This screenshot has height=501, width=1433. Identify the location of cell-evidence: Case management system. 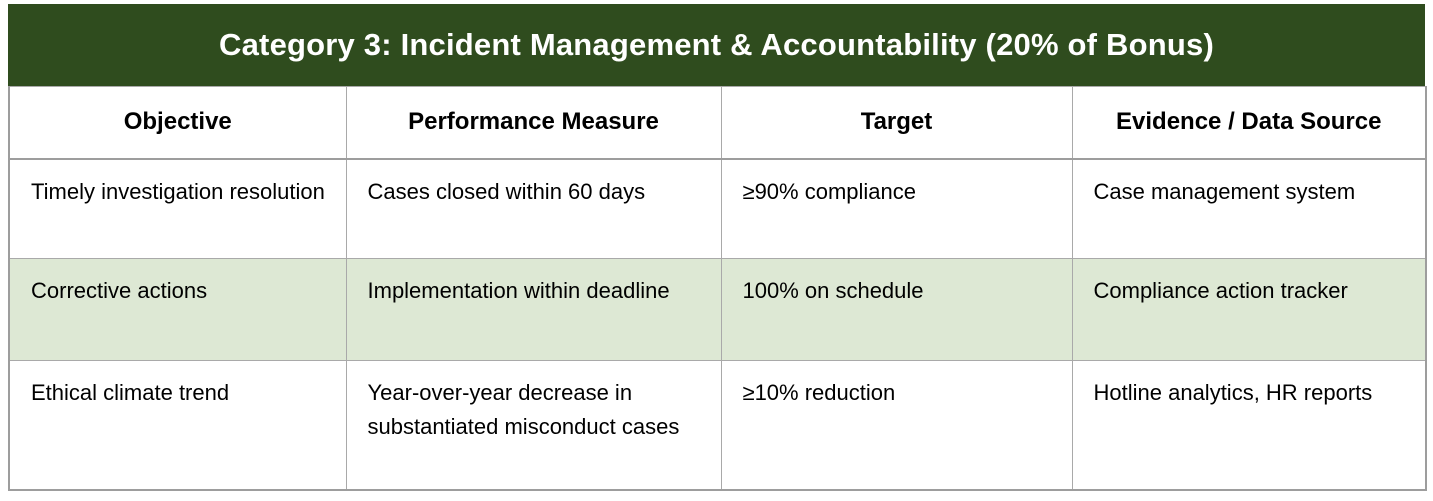
(1249, 208).